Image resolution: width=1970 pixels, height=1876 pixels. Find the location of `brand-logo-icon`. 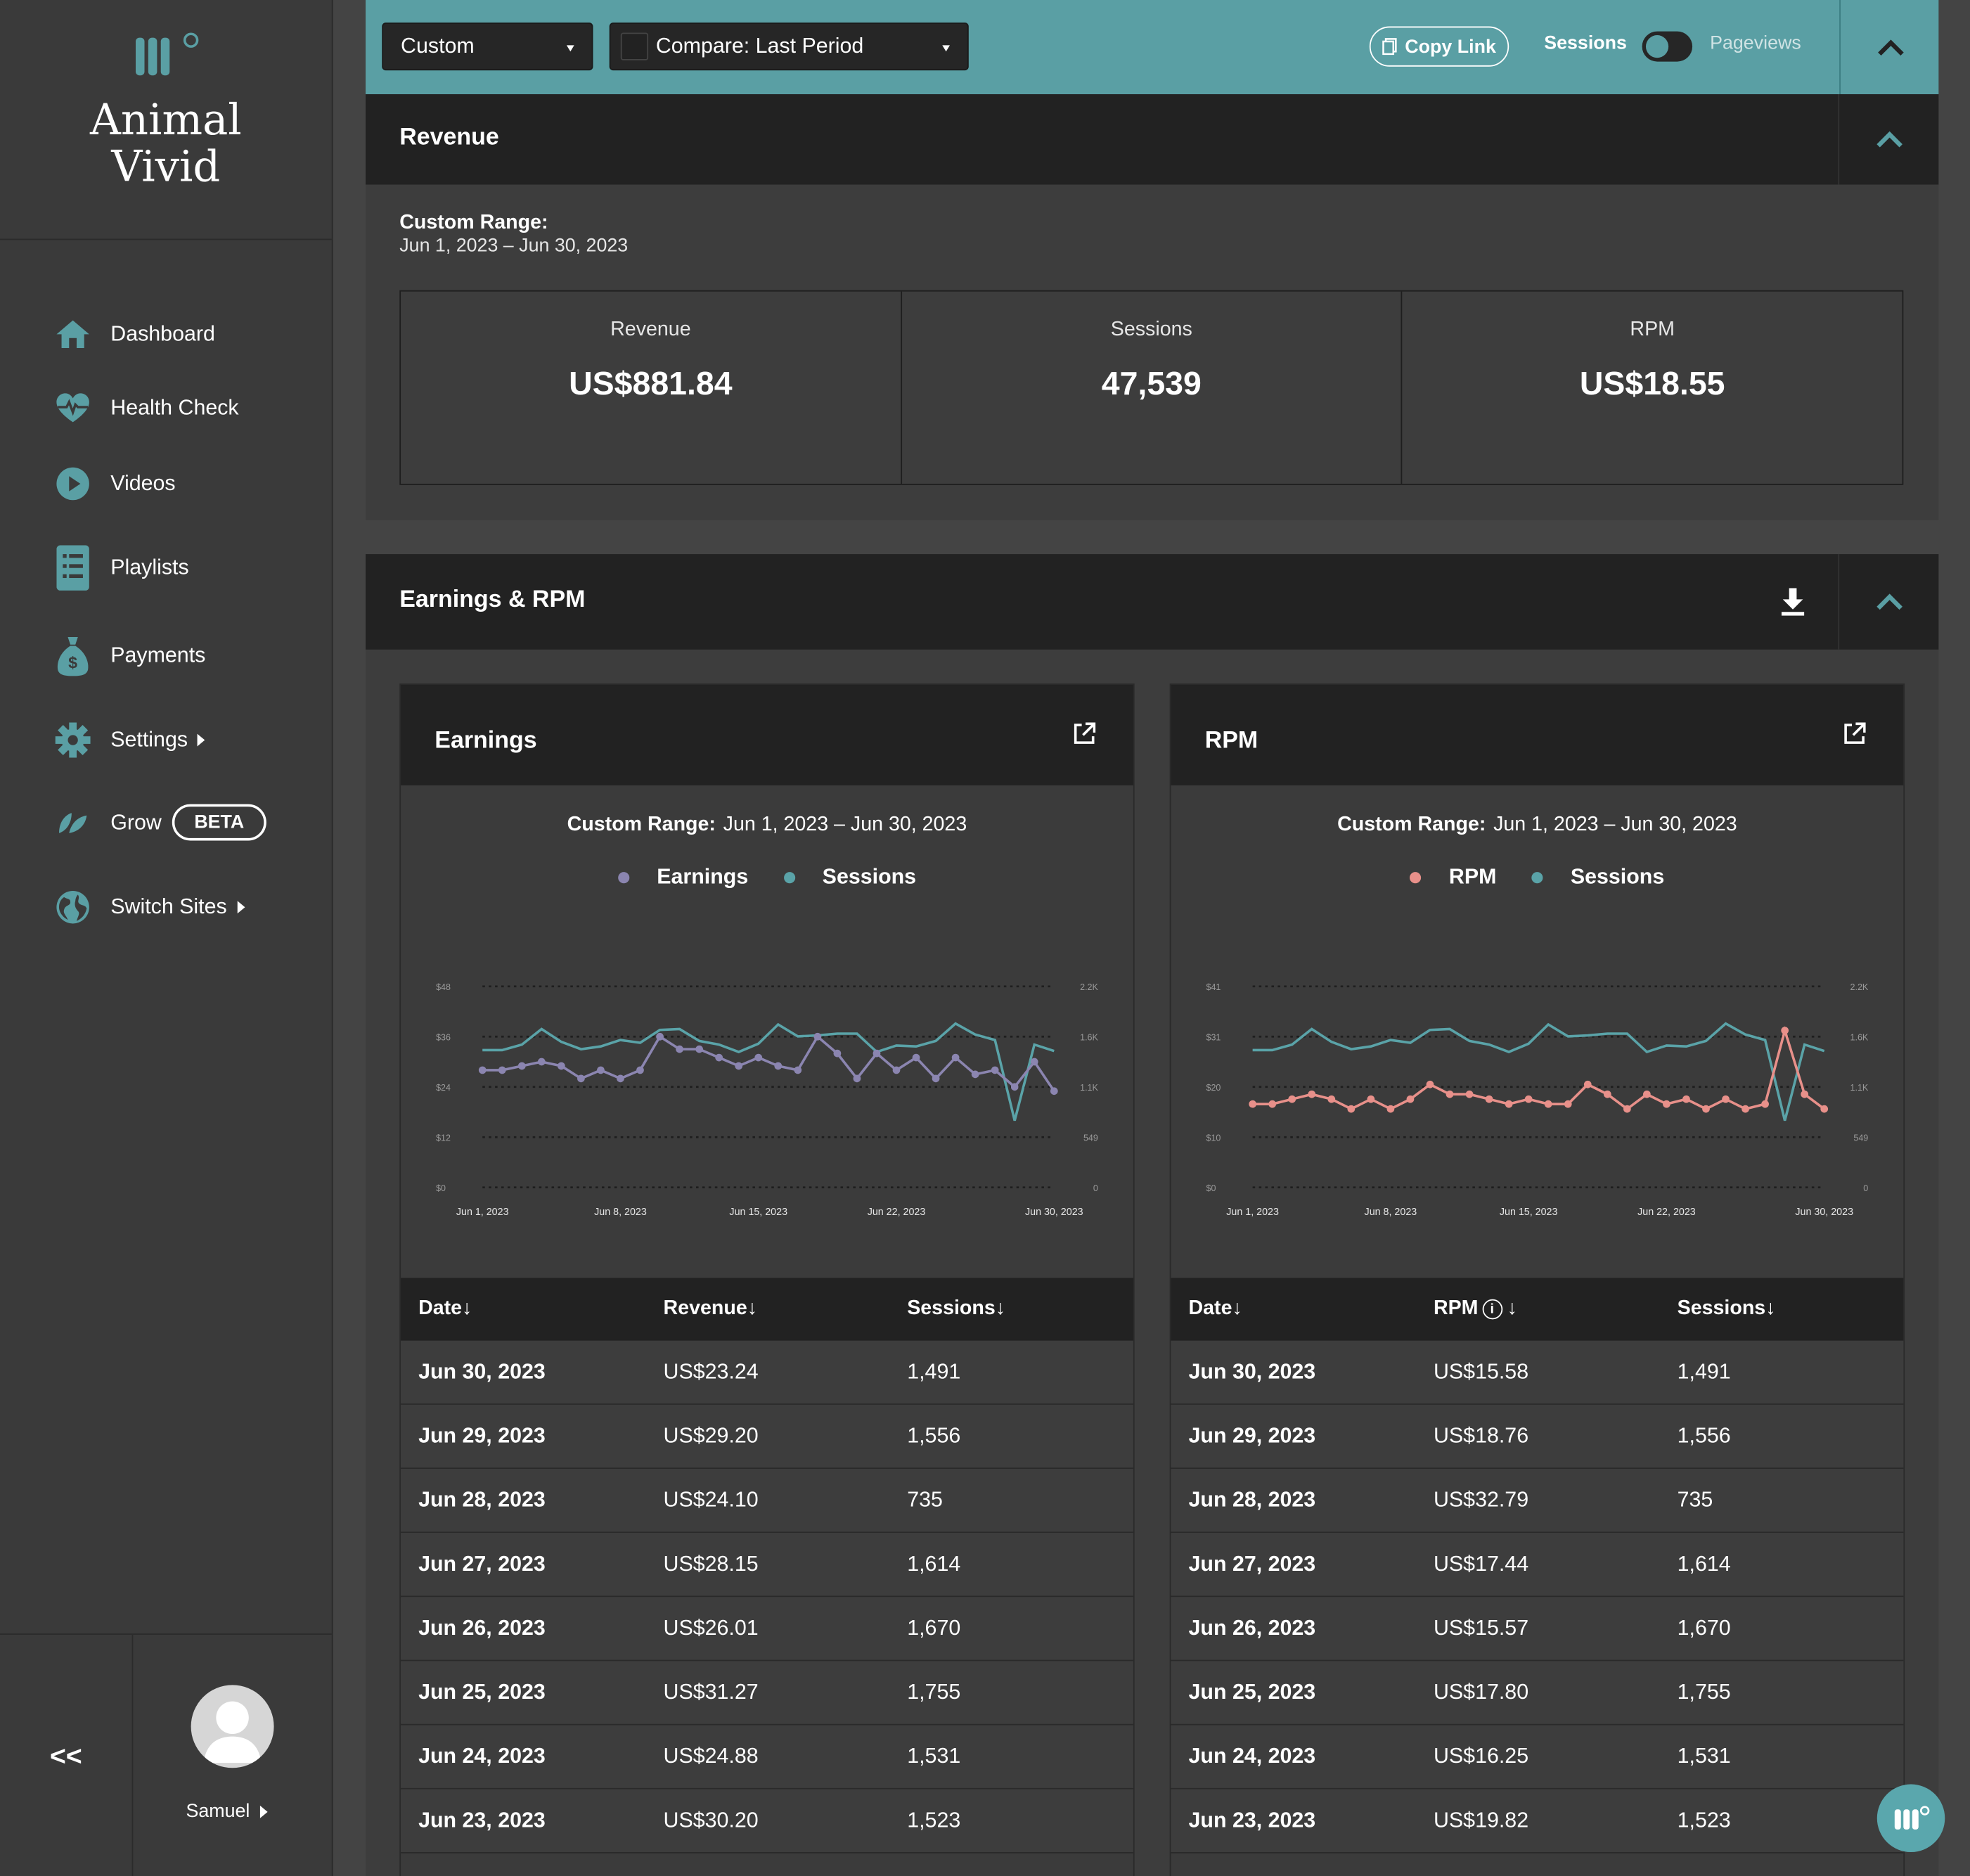

brand-logo-icon is located at coordinates (166, 40).